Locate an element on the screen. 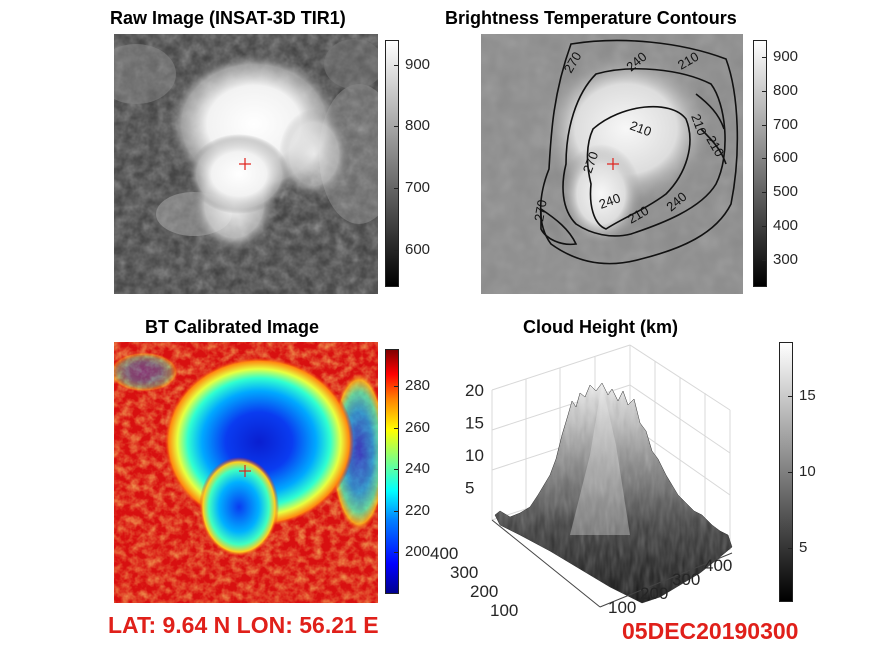 This screenshot has height=656, width=875. raw-image-title: Raw Image (INSAT-3D TIR1) is located at coordinates (228, 18).